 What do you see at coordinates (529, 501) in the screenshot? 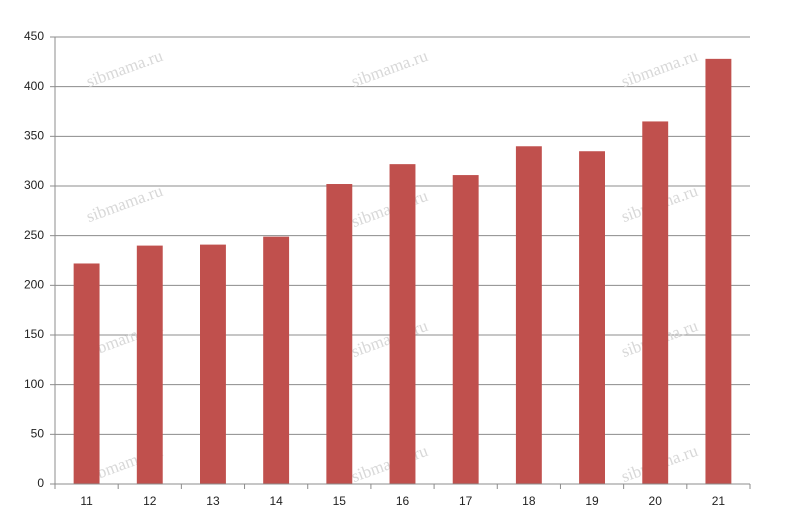
I see `x-tick-label: 18` at bounding box center [529, 501].